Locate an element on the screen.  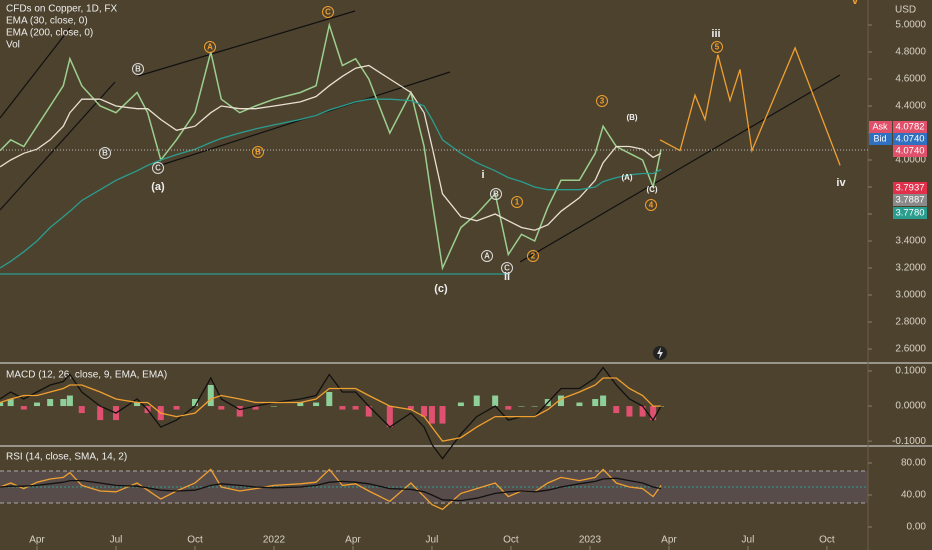
price-tag-name-text: Bid is located at coordinates (879, 138).